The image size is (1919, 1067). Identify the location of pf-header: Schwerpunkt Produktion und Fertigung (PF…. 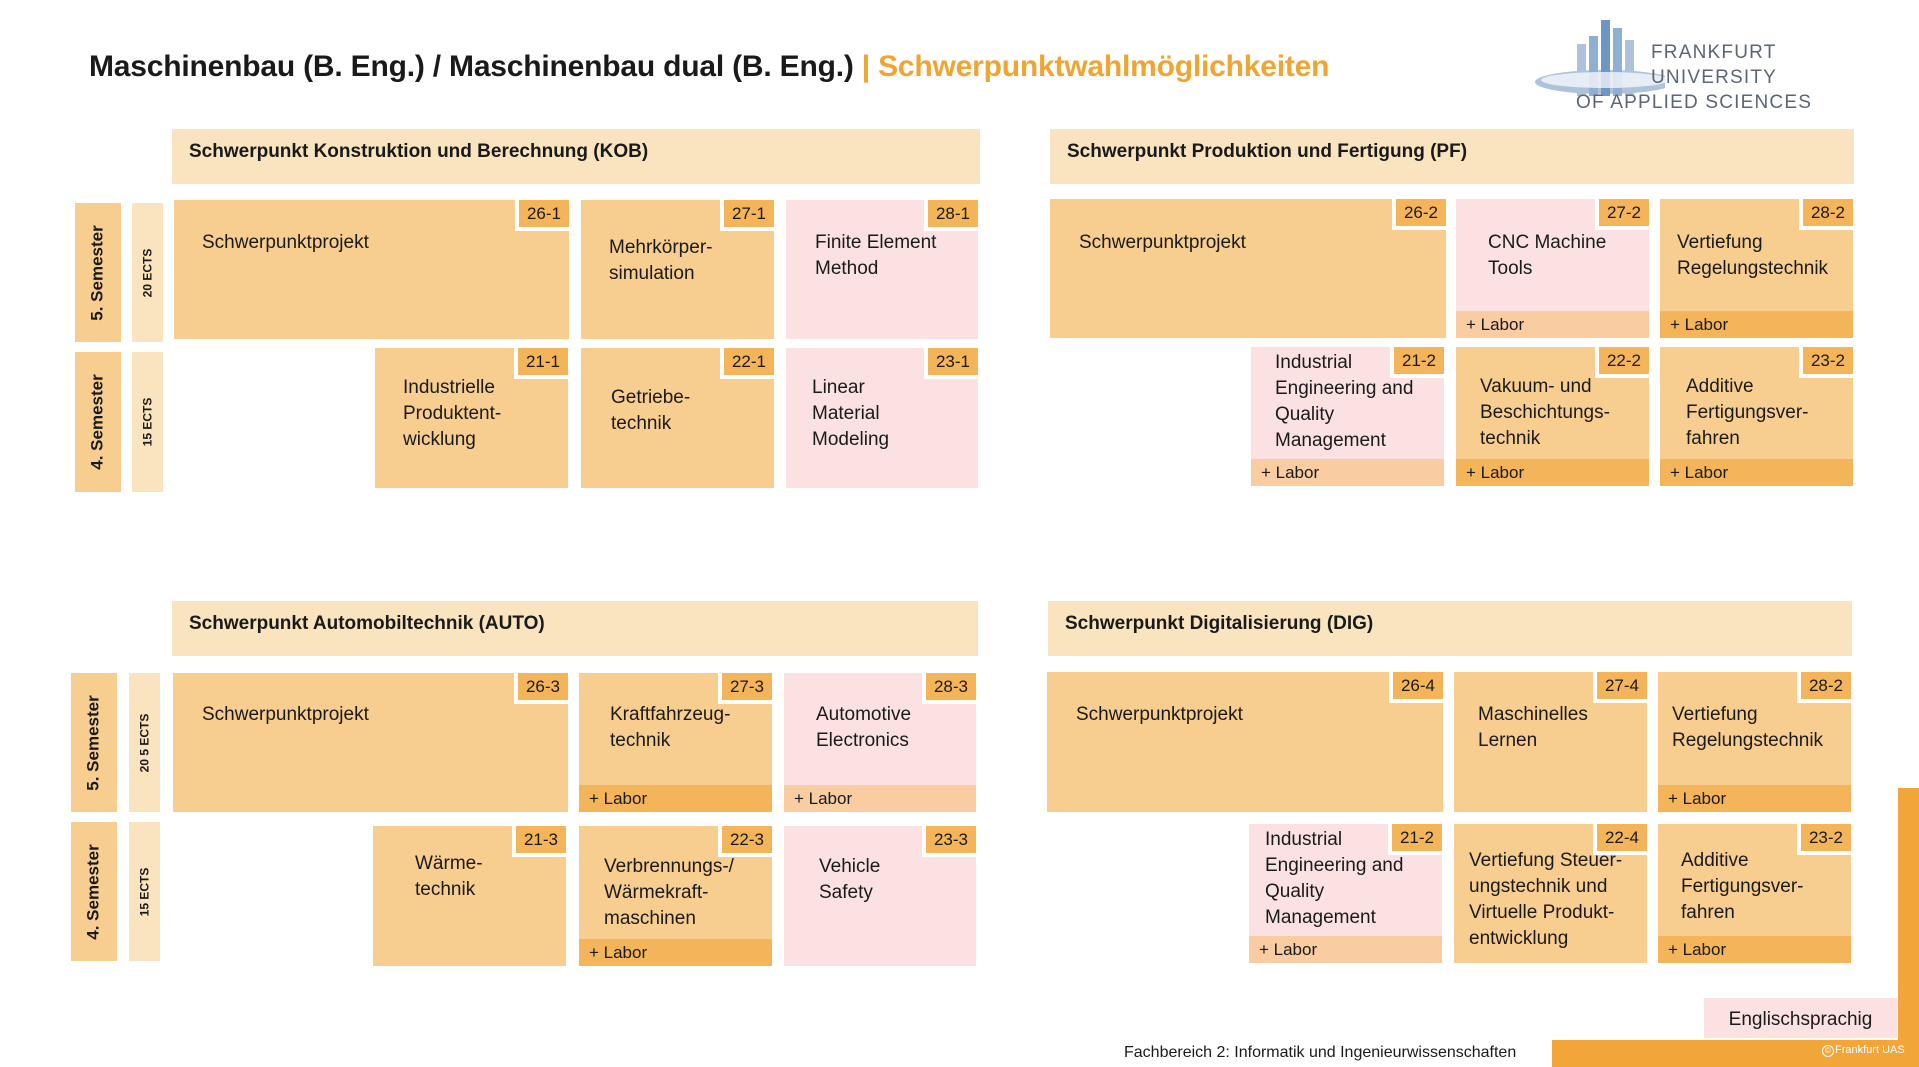
(1452, 156).